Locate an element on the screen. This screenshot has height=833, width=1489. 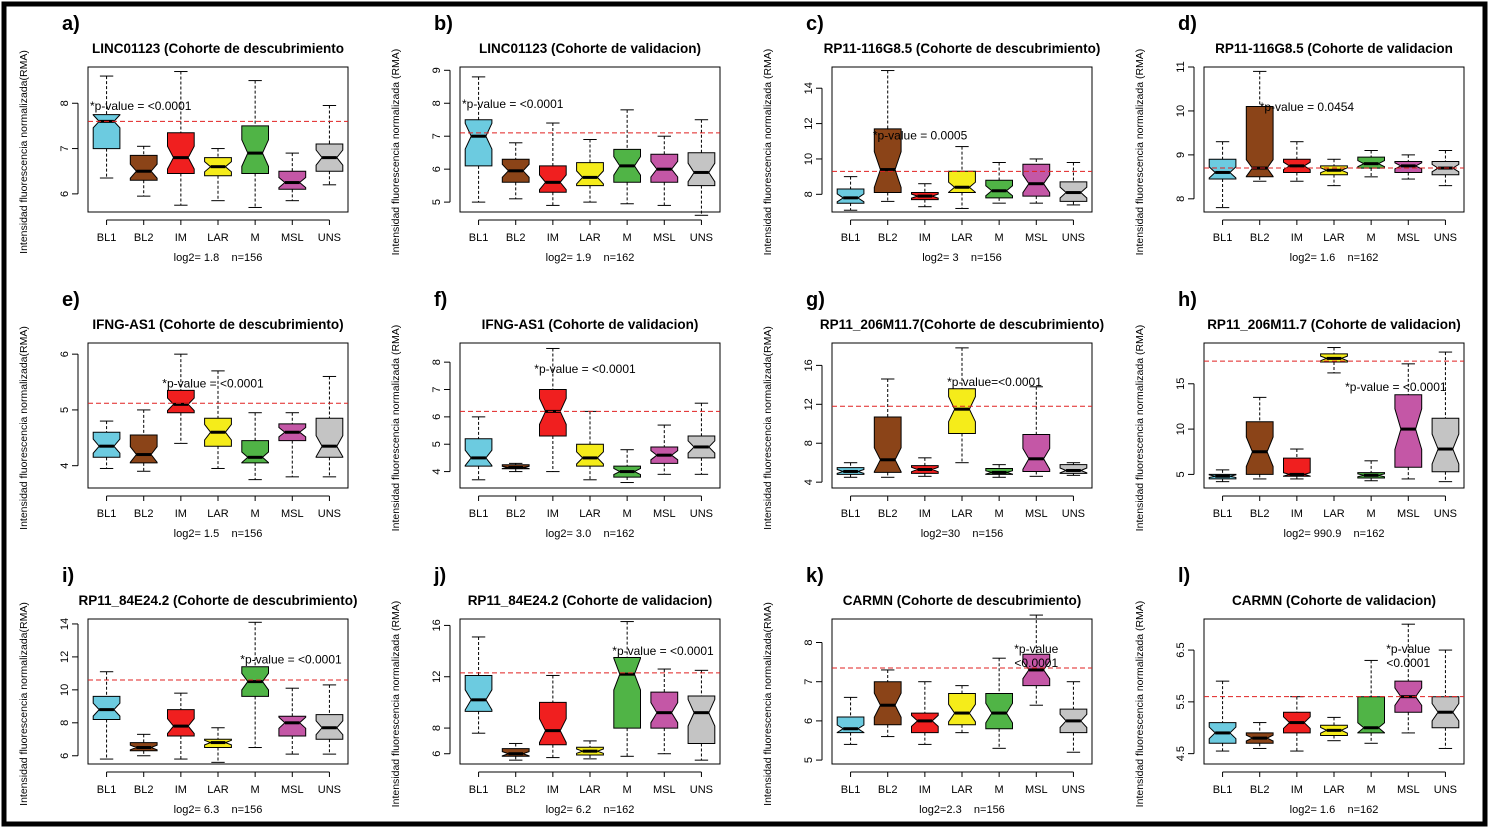
panel-letter: l) is located at coordinates (1184, 576).